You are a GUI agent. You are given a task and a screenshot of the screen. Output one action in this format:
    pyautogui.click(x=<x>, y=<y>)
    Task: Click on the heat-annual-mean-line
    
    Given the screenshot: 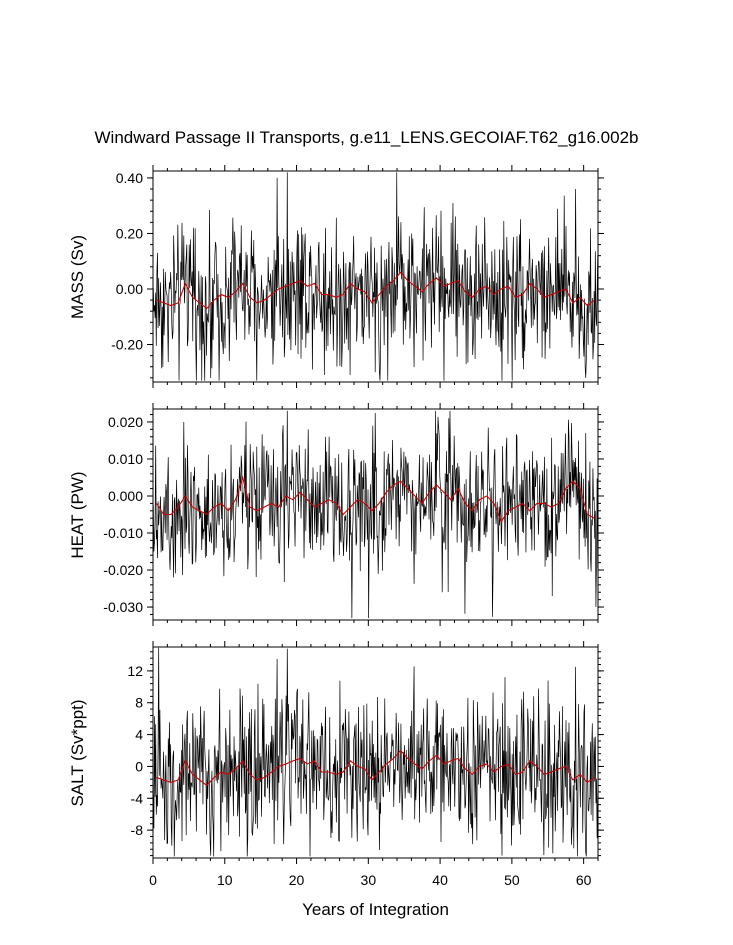 What is the action you would take?
    pyautogui.click(x=375, y=499)
    